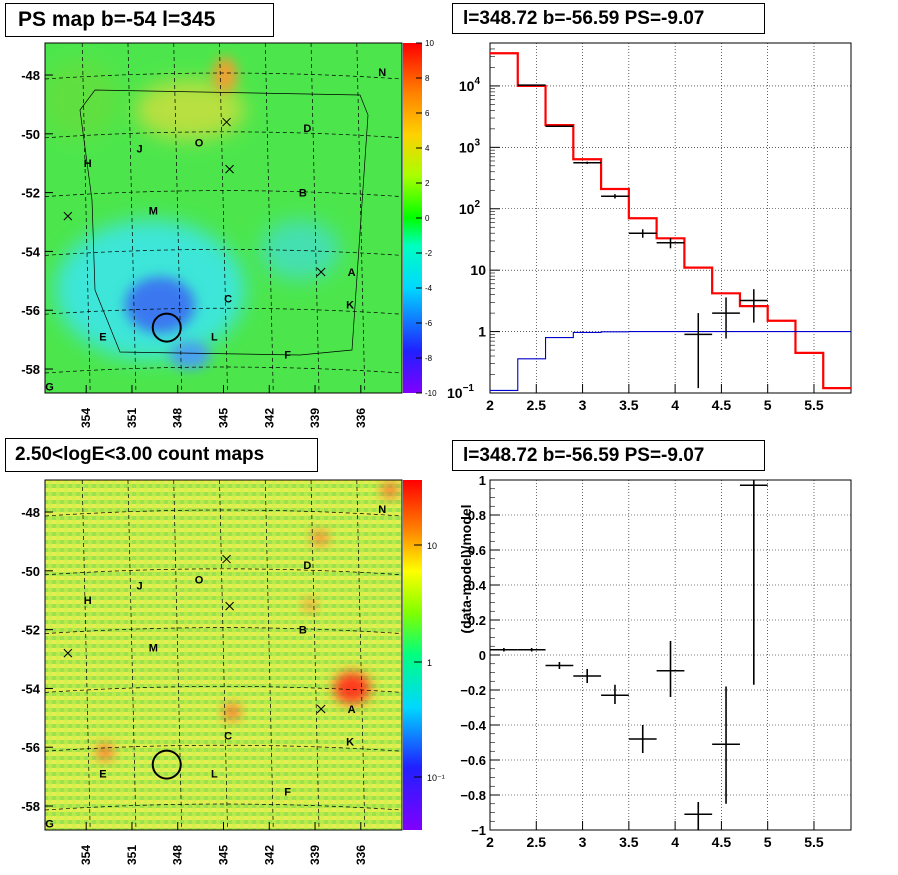 The width and height of the screenshot is (898, 875). What do you see at coordinates (477, 550) in the screenshot?
I see `residual-ytick-label-0.6: 0.6` at bounding box center [477, 550].